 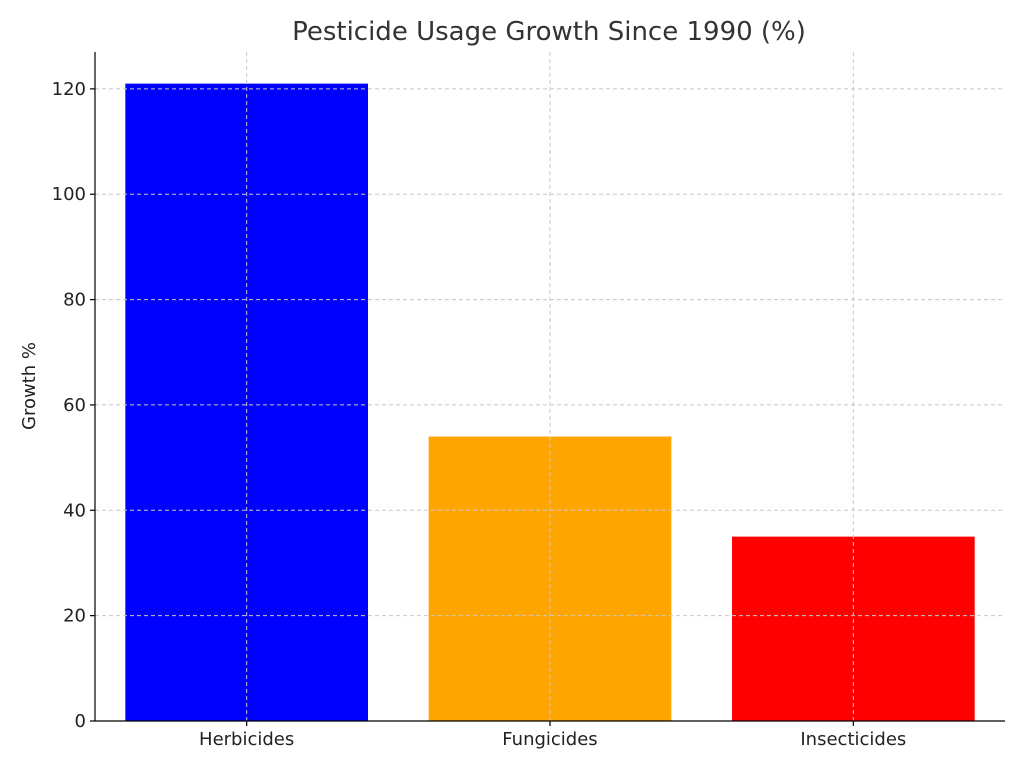 What do you see at coordinates (246, 739) in the screenshot?
I see `x-tick-label: Herbicides` at bounding box center [246, 739].